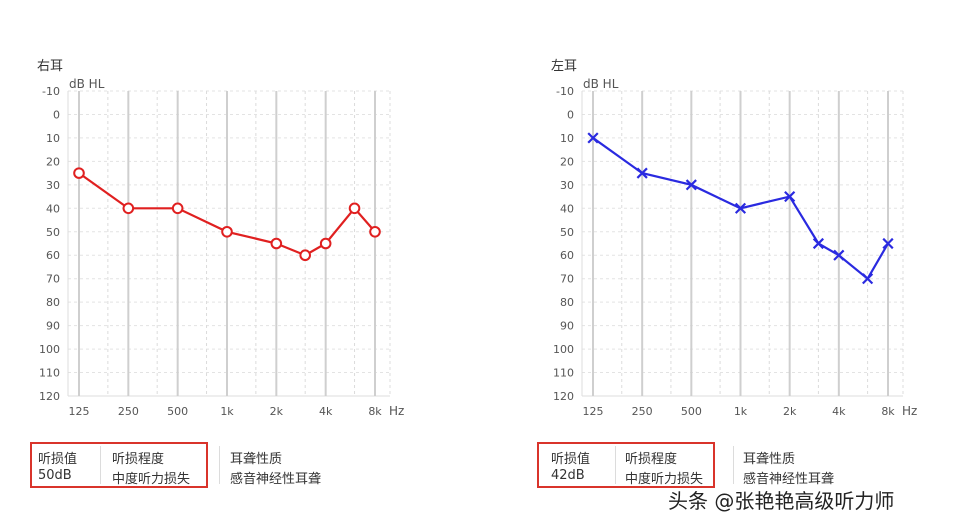  What do you see at coordinates (568, 475) in the screenshot?
I see `hearing-value: 42dB` at bounding box center [568, 475].